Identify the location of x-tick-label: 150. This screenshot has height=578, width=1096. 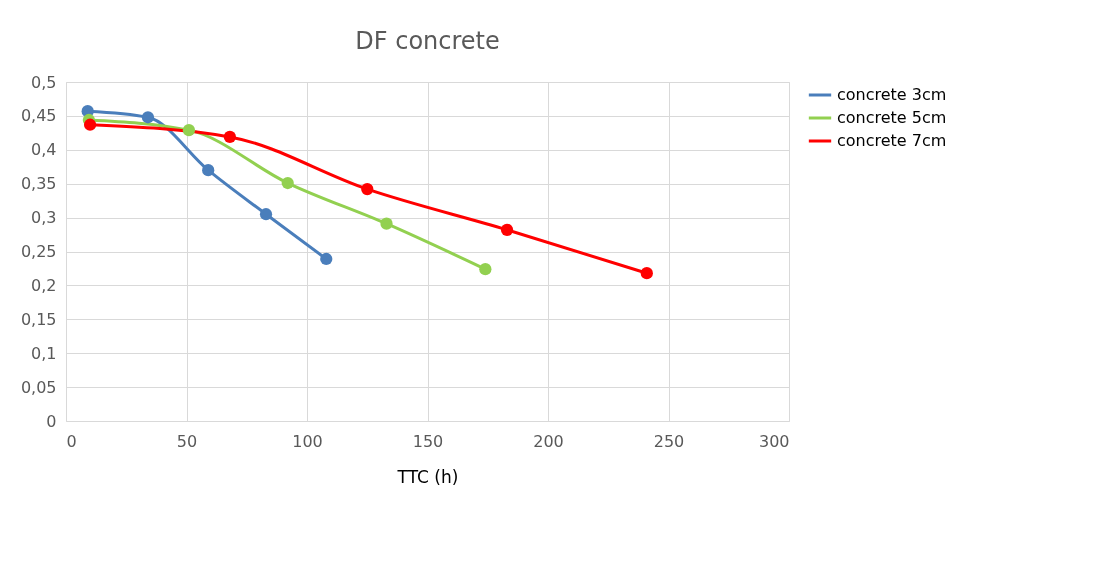
(428, 441).